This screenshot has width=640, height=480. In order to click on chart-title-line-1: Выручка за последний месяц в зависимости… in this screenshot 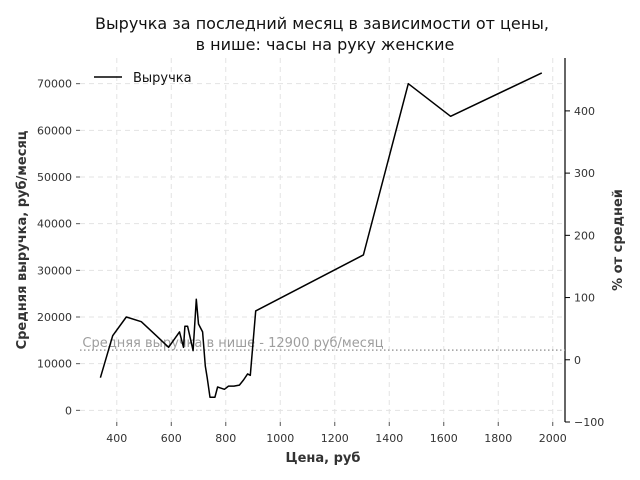, I will do `click(322, 23)`.